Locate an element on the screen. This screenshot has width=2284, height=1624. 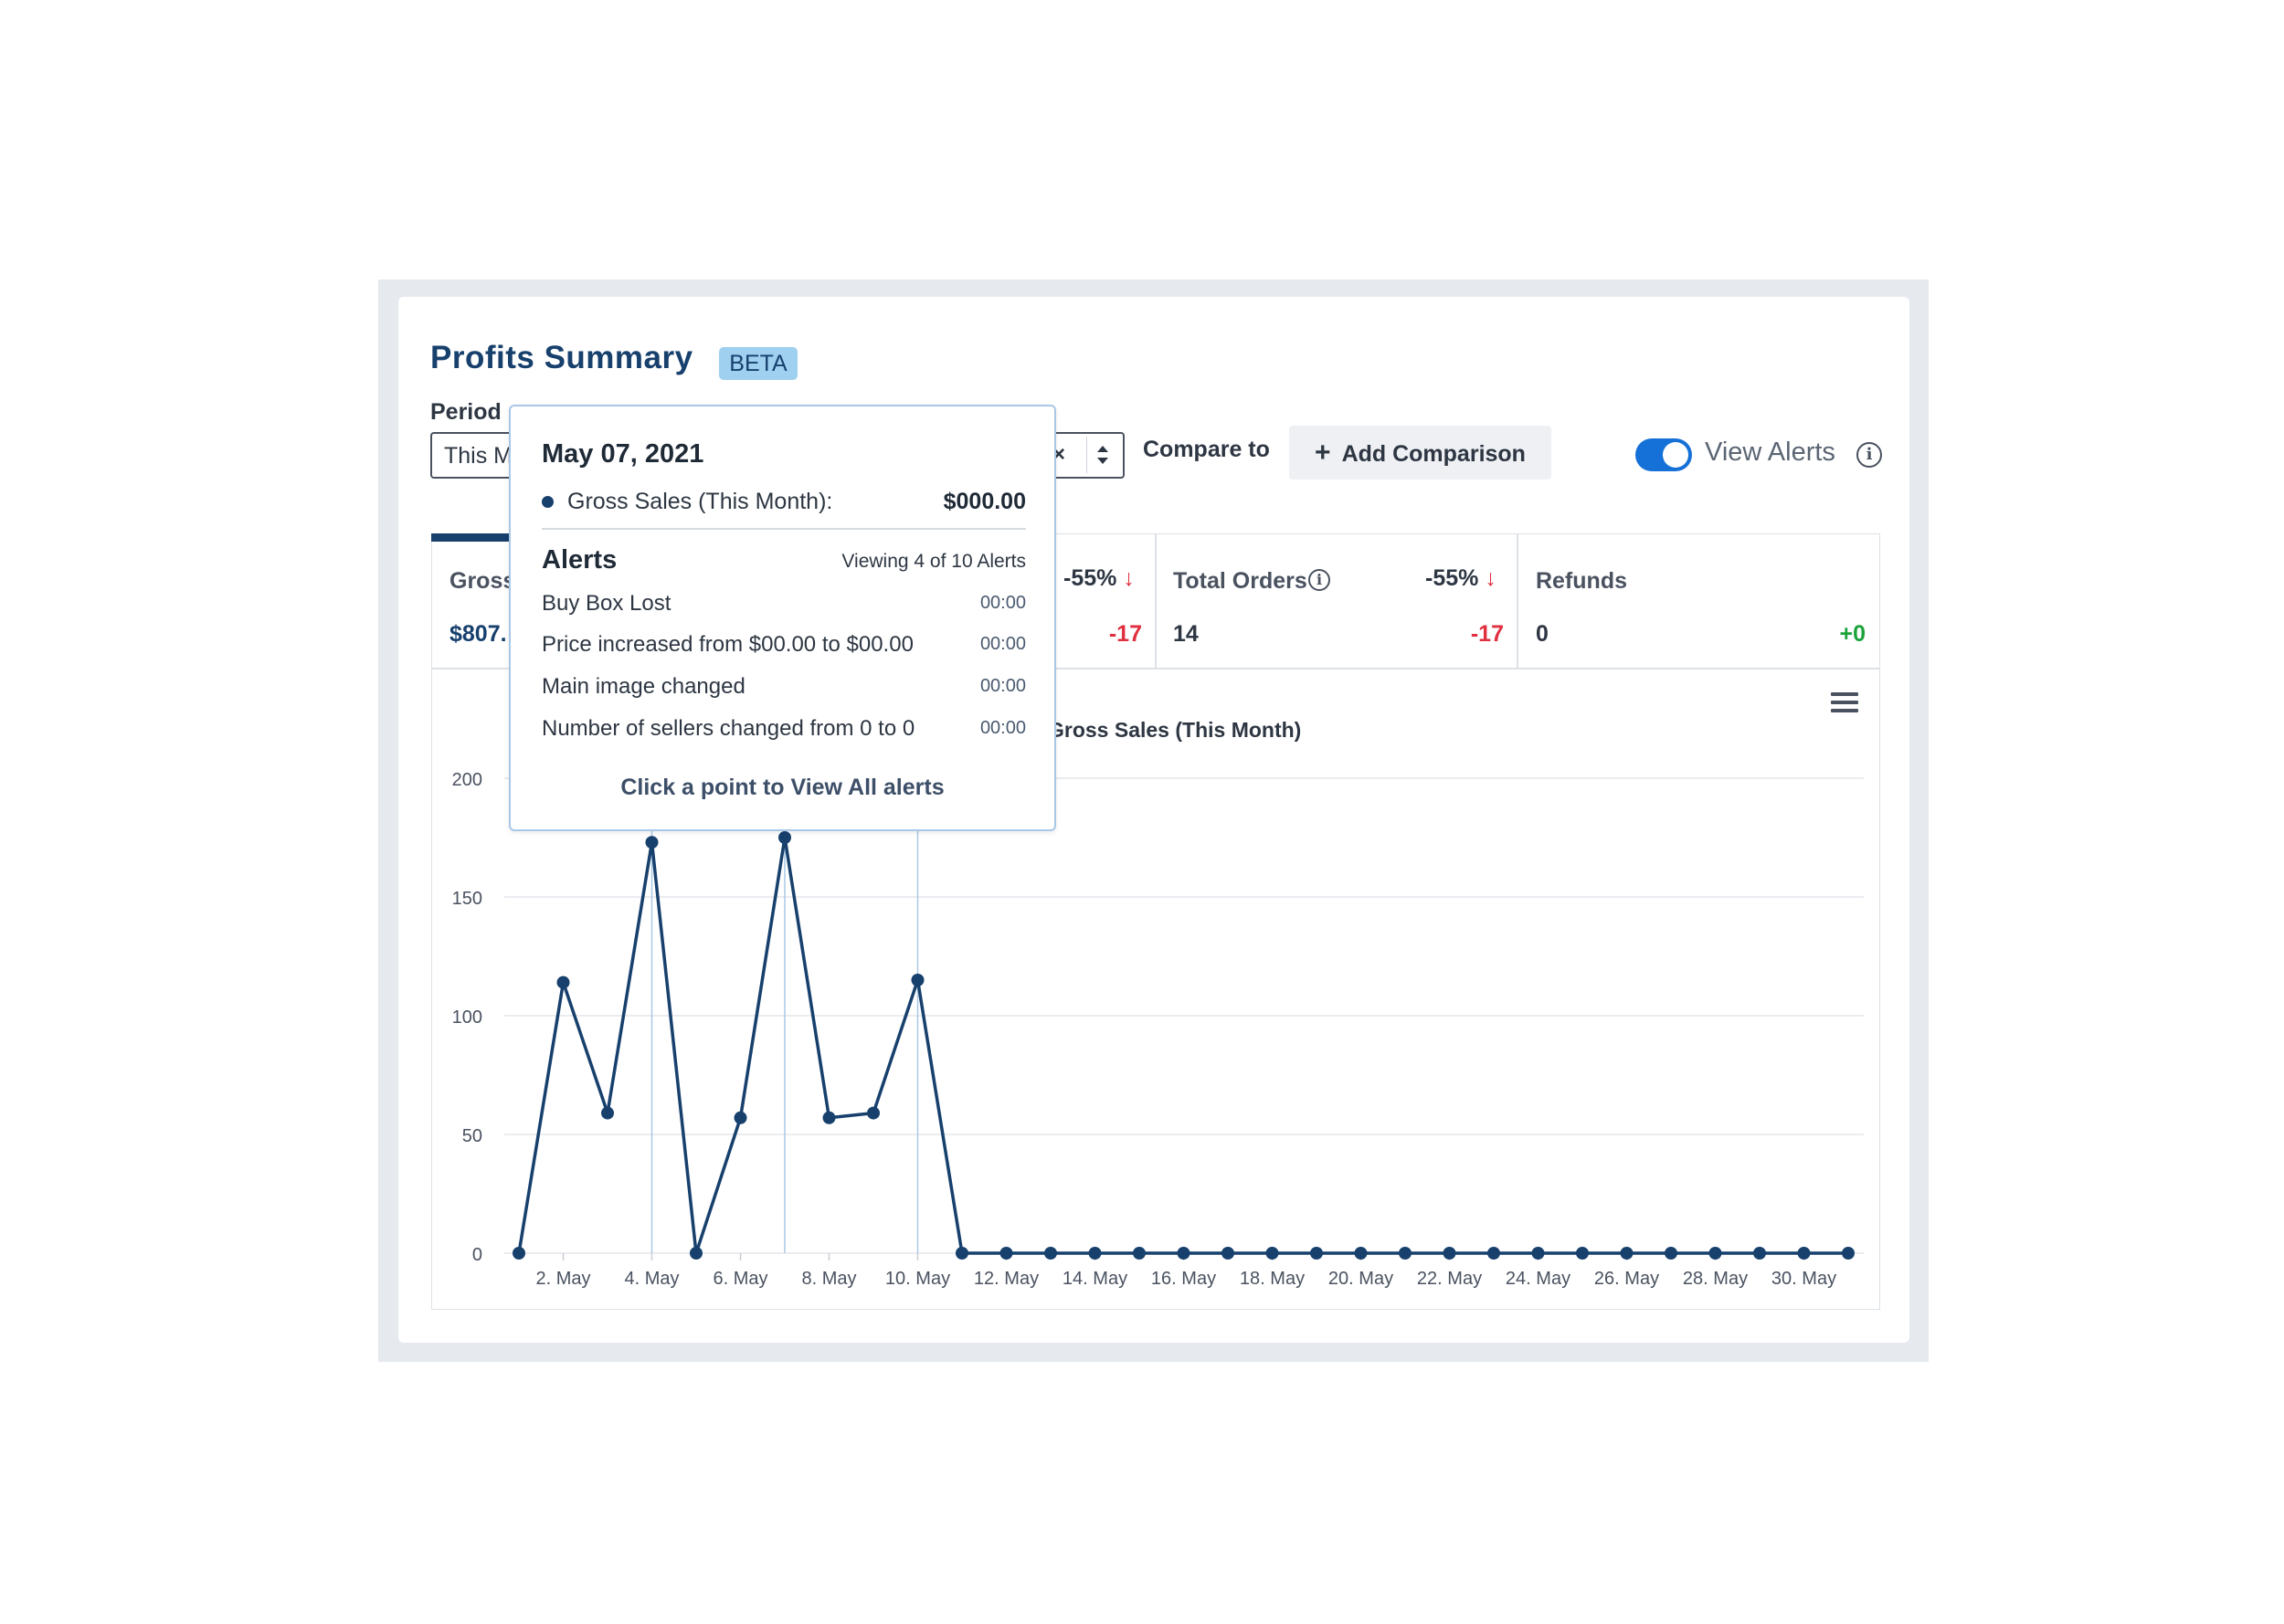
x-tick-label: 26. May is located at coordinates (1626, 1279).